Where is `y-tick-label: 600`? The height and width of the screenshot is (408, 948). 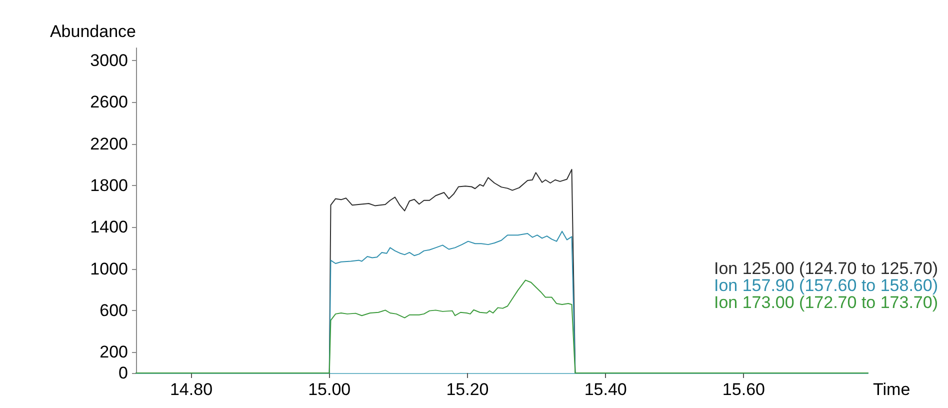 y-tick-label: 600 is located at coordinates (114, 310).